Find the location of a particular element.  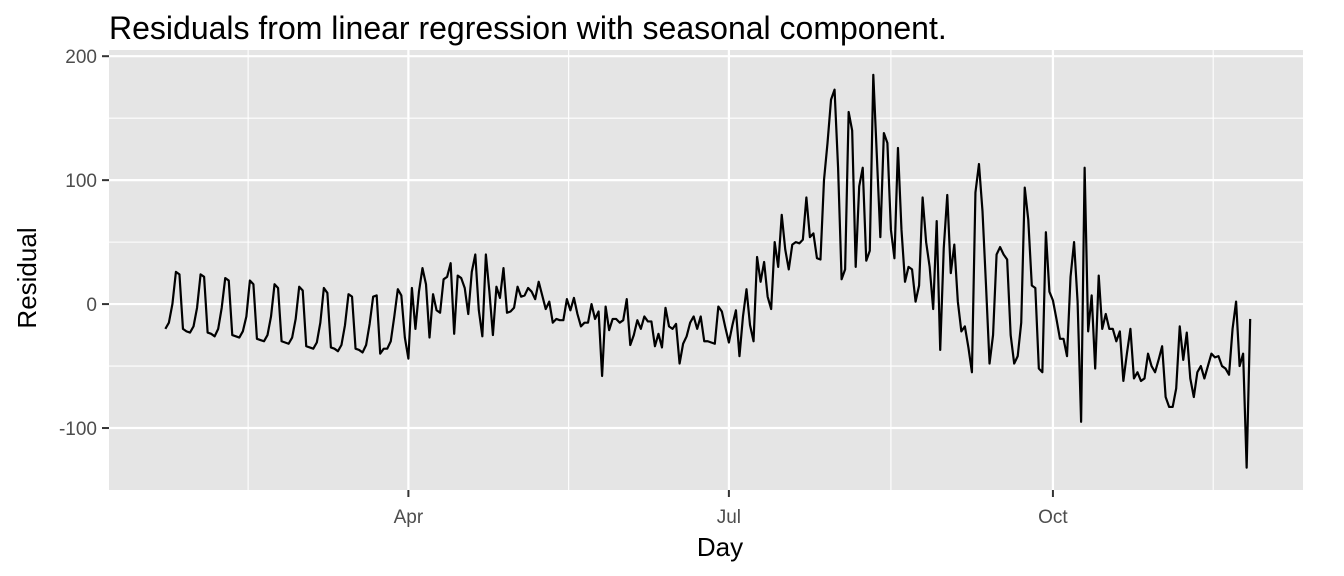

x-axis: Apr Jul Oct is located at coordinates (731, 509).